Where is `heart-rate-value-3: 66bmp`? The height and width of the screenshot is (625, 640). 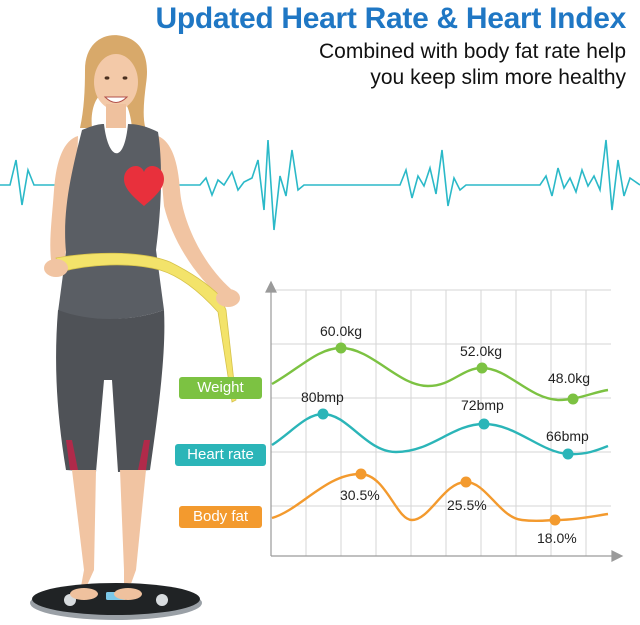 heart-rate-value-3: 66bmp is located at coordinates (567, 436).